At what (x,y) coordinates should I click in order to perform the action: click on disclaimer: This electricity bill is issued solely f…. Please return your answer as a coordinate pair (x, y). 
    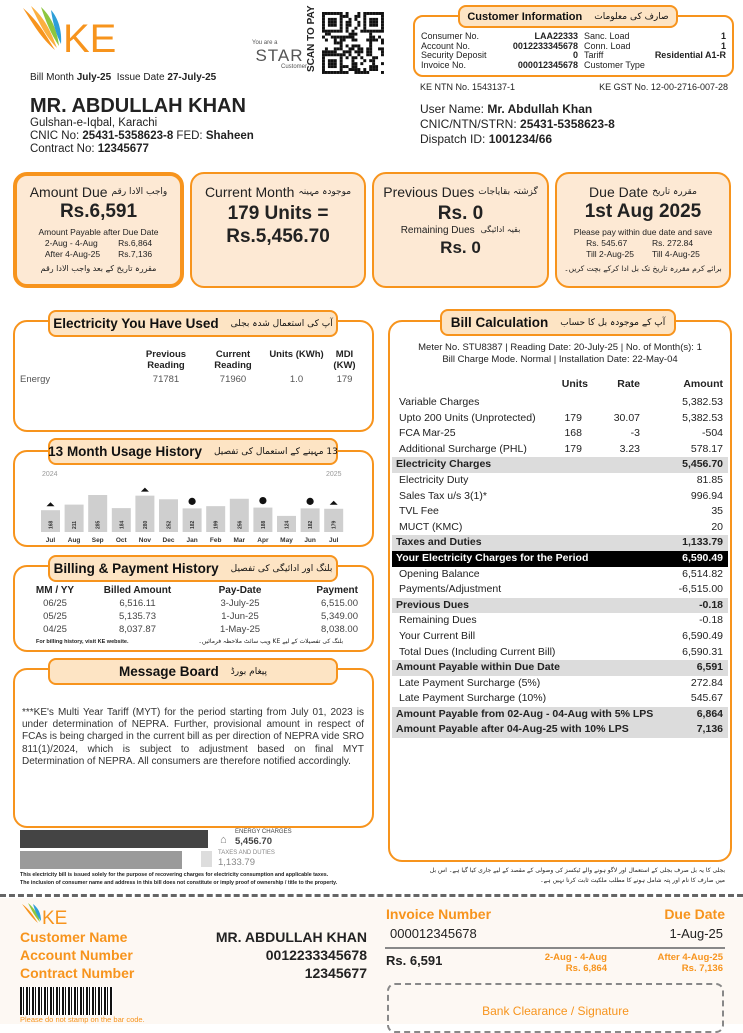
    Looking at the image, I should click on (179, 879).